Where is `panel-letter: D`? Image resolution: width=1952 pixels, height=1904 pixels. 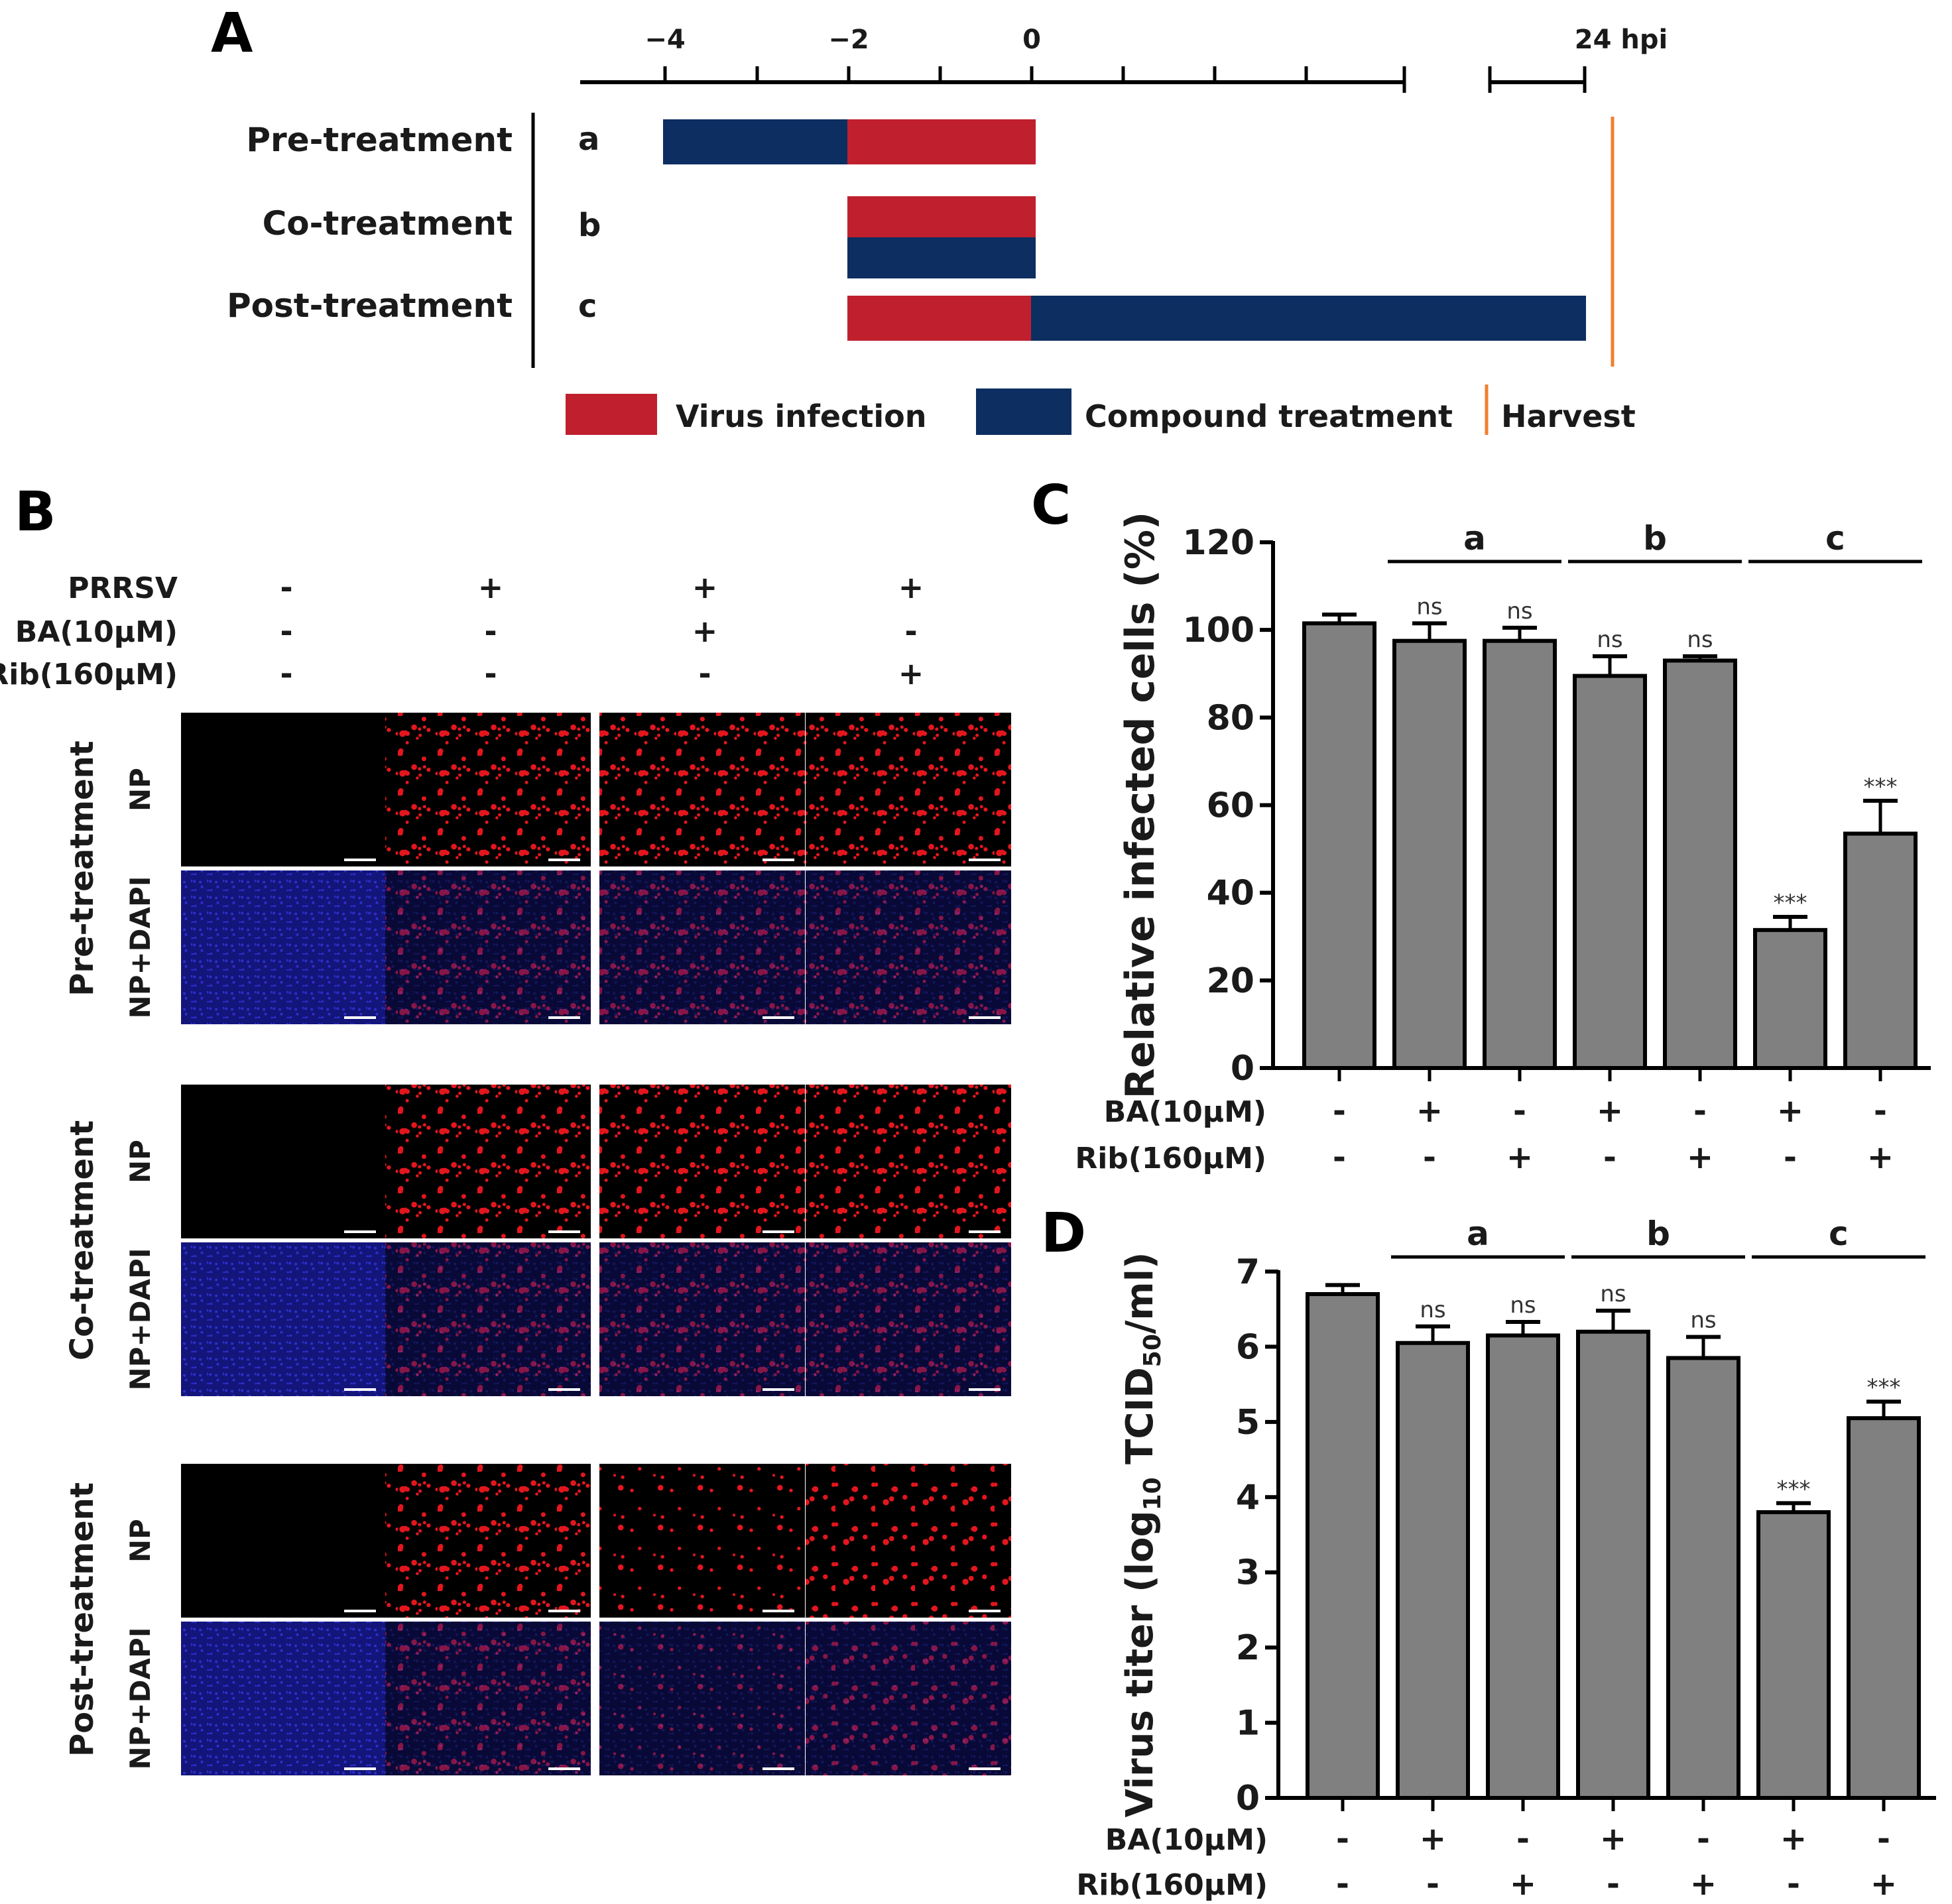
panel-letter: D is located at coordinates (1063, 1233).